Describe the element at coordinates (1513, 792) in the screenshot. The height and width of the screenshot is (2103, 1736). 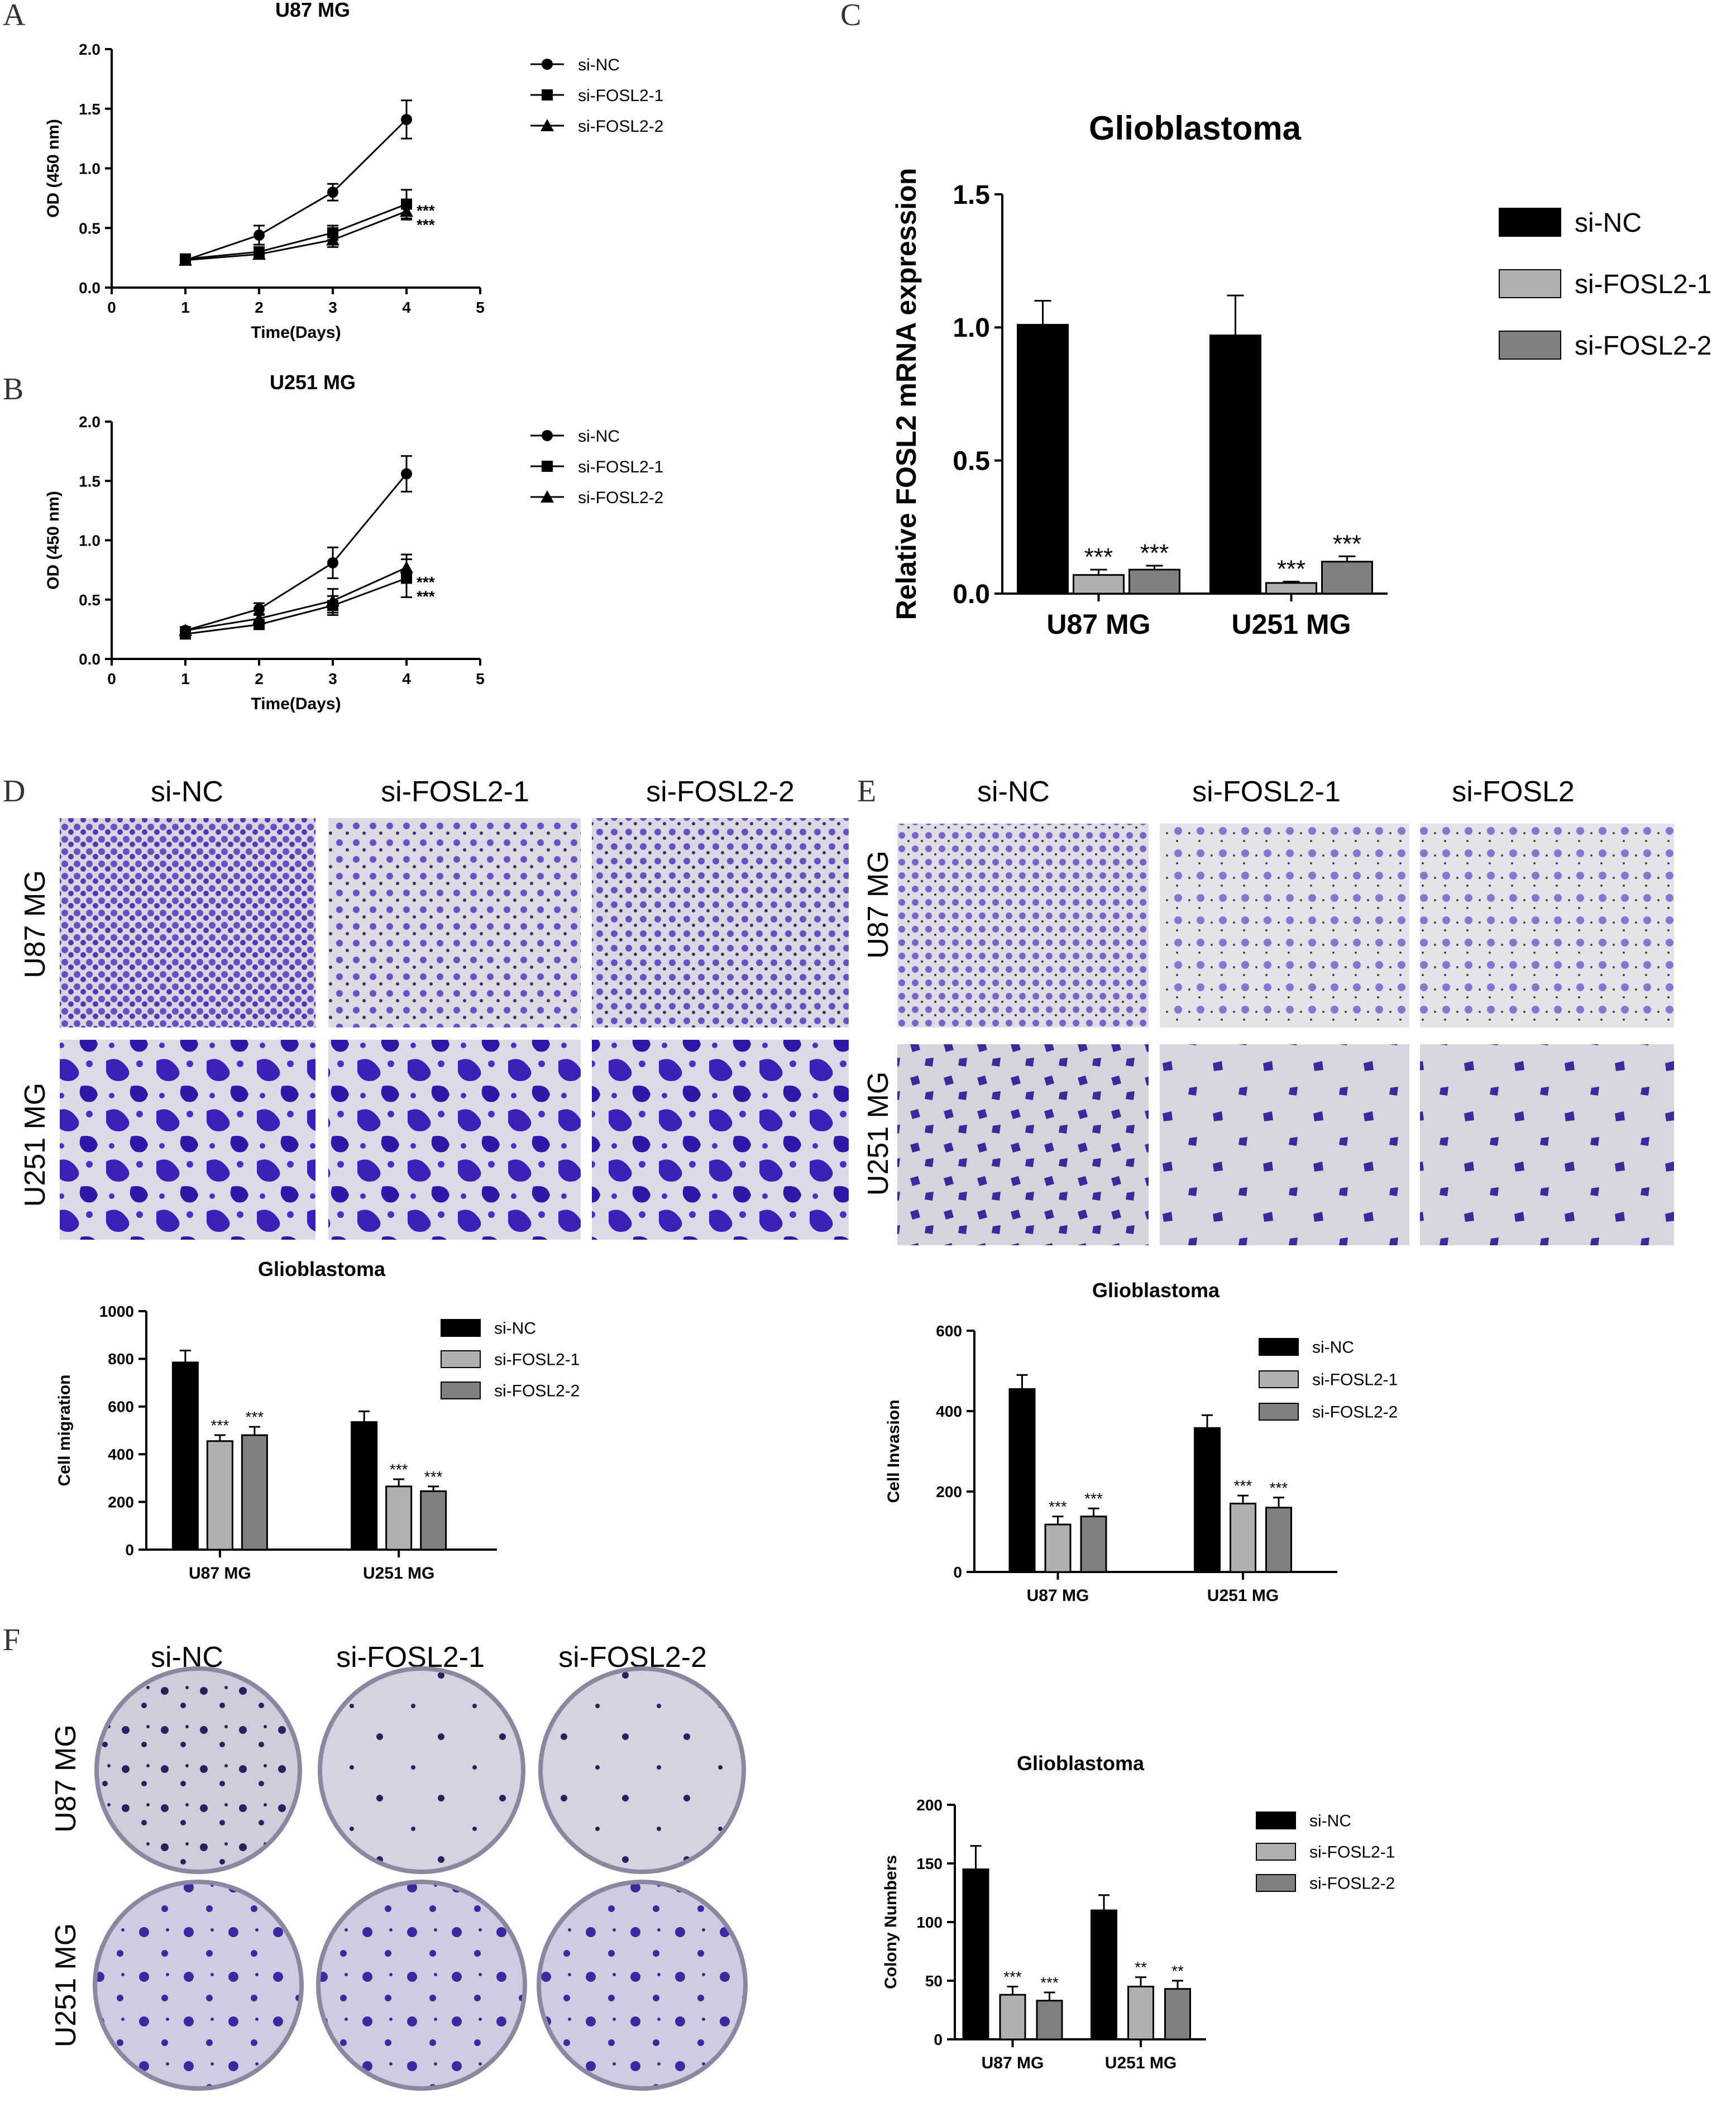
I see `panel-e-col-label: si-FOSL2` at that location.